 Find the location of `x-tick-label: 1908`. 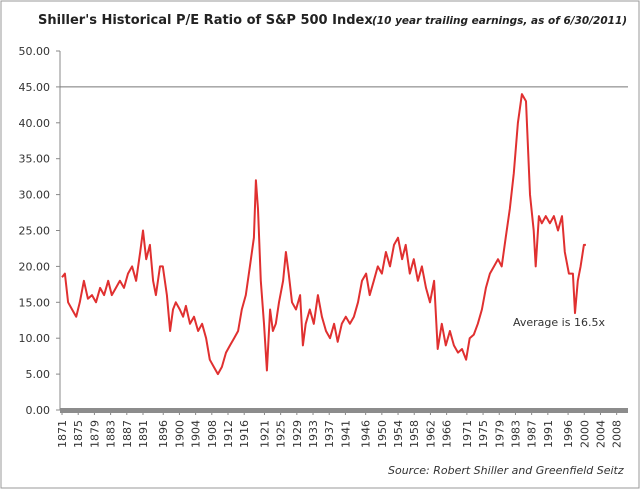

x-tick-label: 1908 is located at coordinates (212, 434).